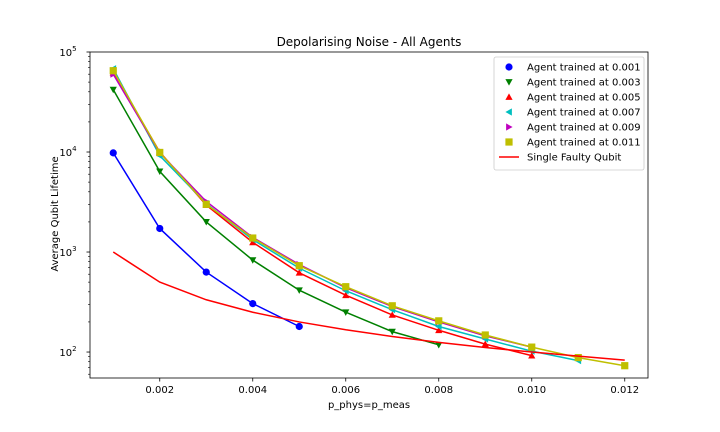 This screenshot has height=432, width=720. What do you see at coordinates (574, 158) in the screenshot?
I see `legend-label-6: Single Faulty Qubit` at bounding box center [574, 158].